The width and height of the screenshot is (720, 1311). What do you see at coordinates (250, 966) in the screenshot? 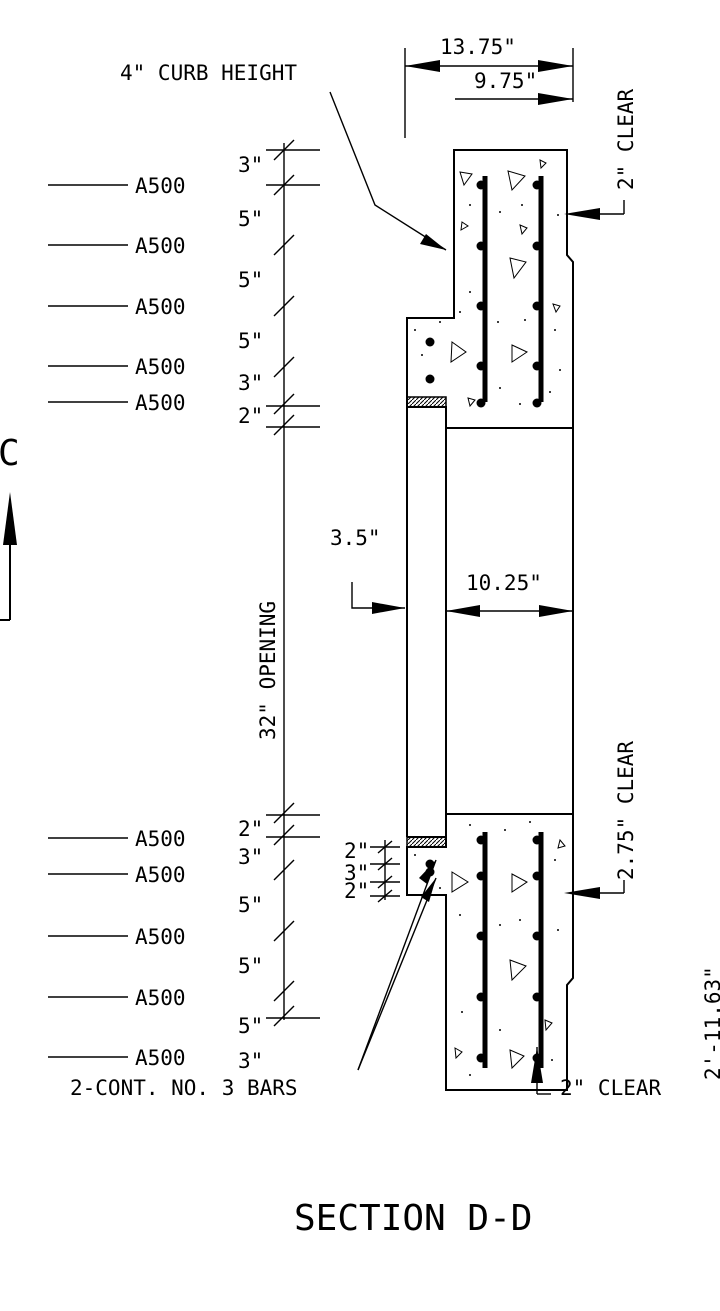
I see `bottom-spacing-4: 5"` at bounding box center [250, 966].